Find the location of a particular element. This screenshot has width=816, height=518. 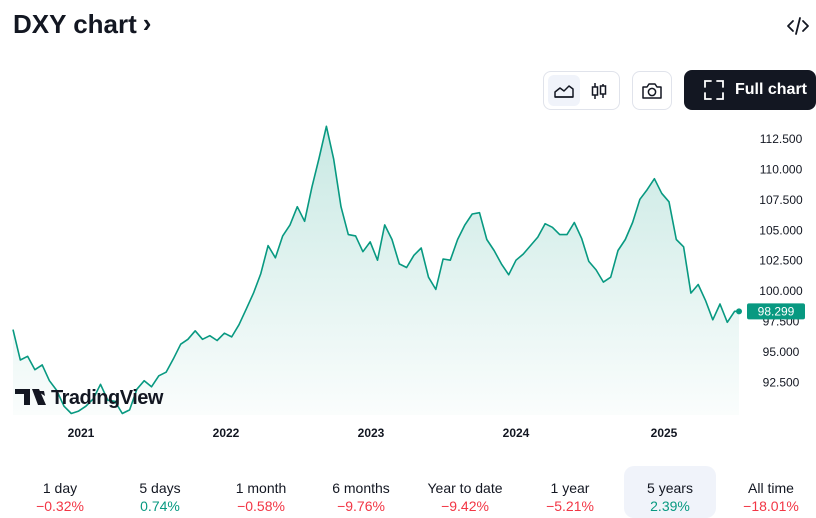

area-chart-icon is located at coordinates (564, 91).